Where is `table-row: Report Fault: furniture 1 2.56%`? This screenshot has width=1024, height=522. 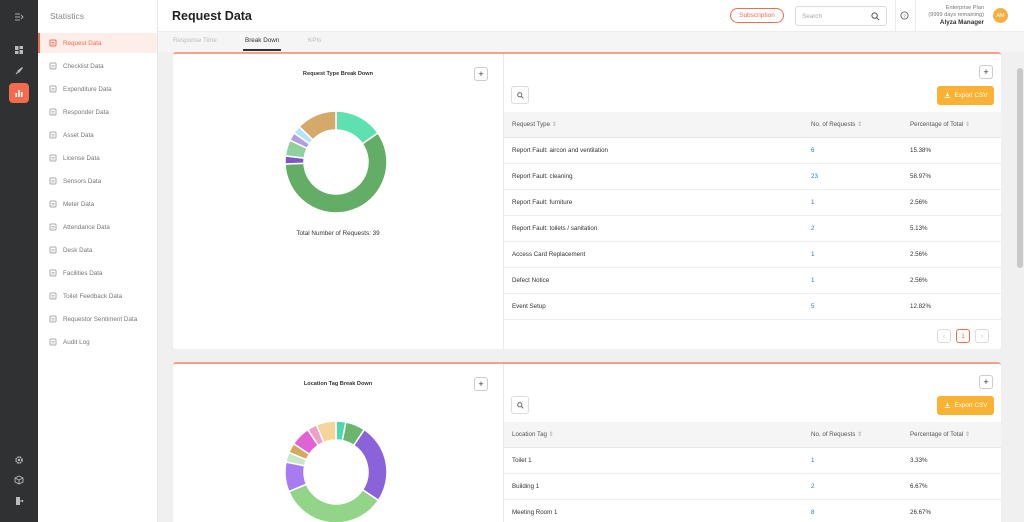
table-row: Report Fault: furniture 1 2.56% is located at coordinates (752, 203).